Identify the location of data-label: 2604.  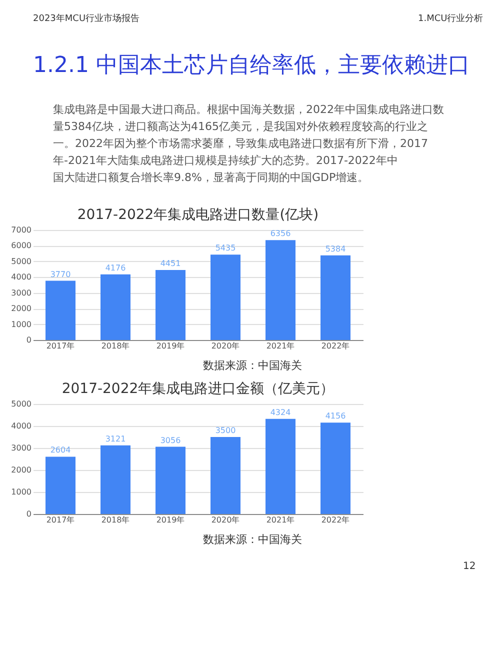
(60, 450).